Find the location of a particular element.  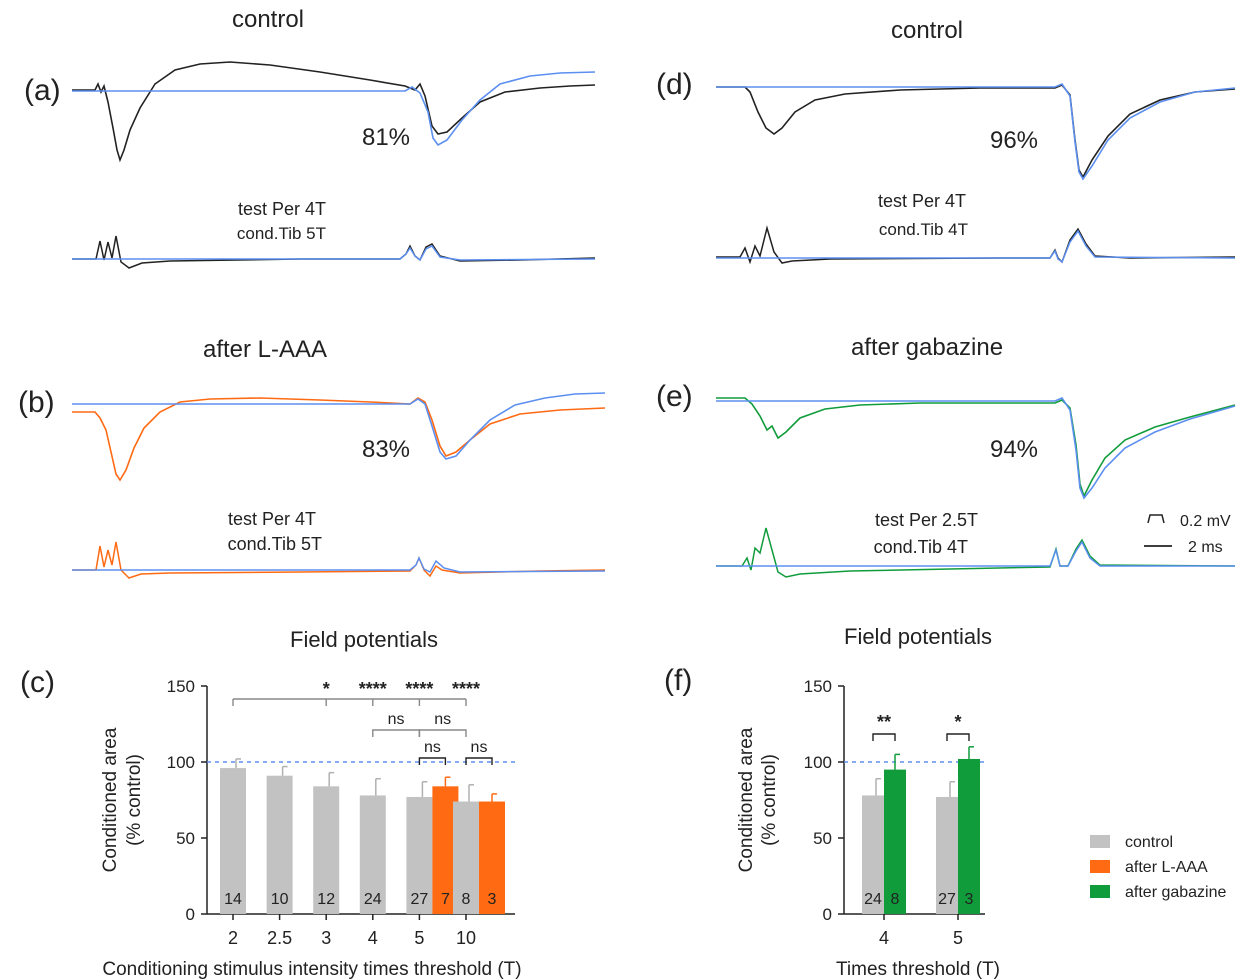

panel-e-cond-label: cond.Tib 4T is located at coordinates (921, 547).